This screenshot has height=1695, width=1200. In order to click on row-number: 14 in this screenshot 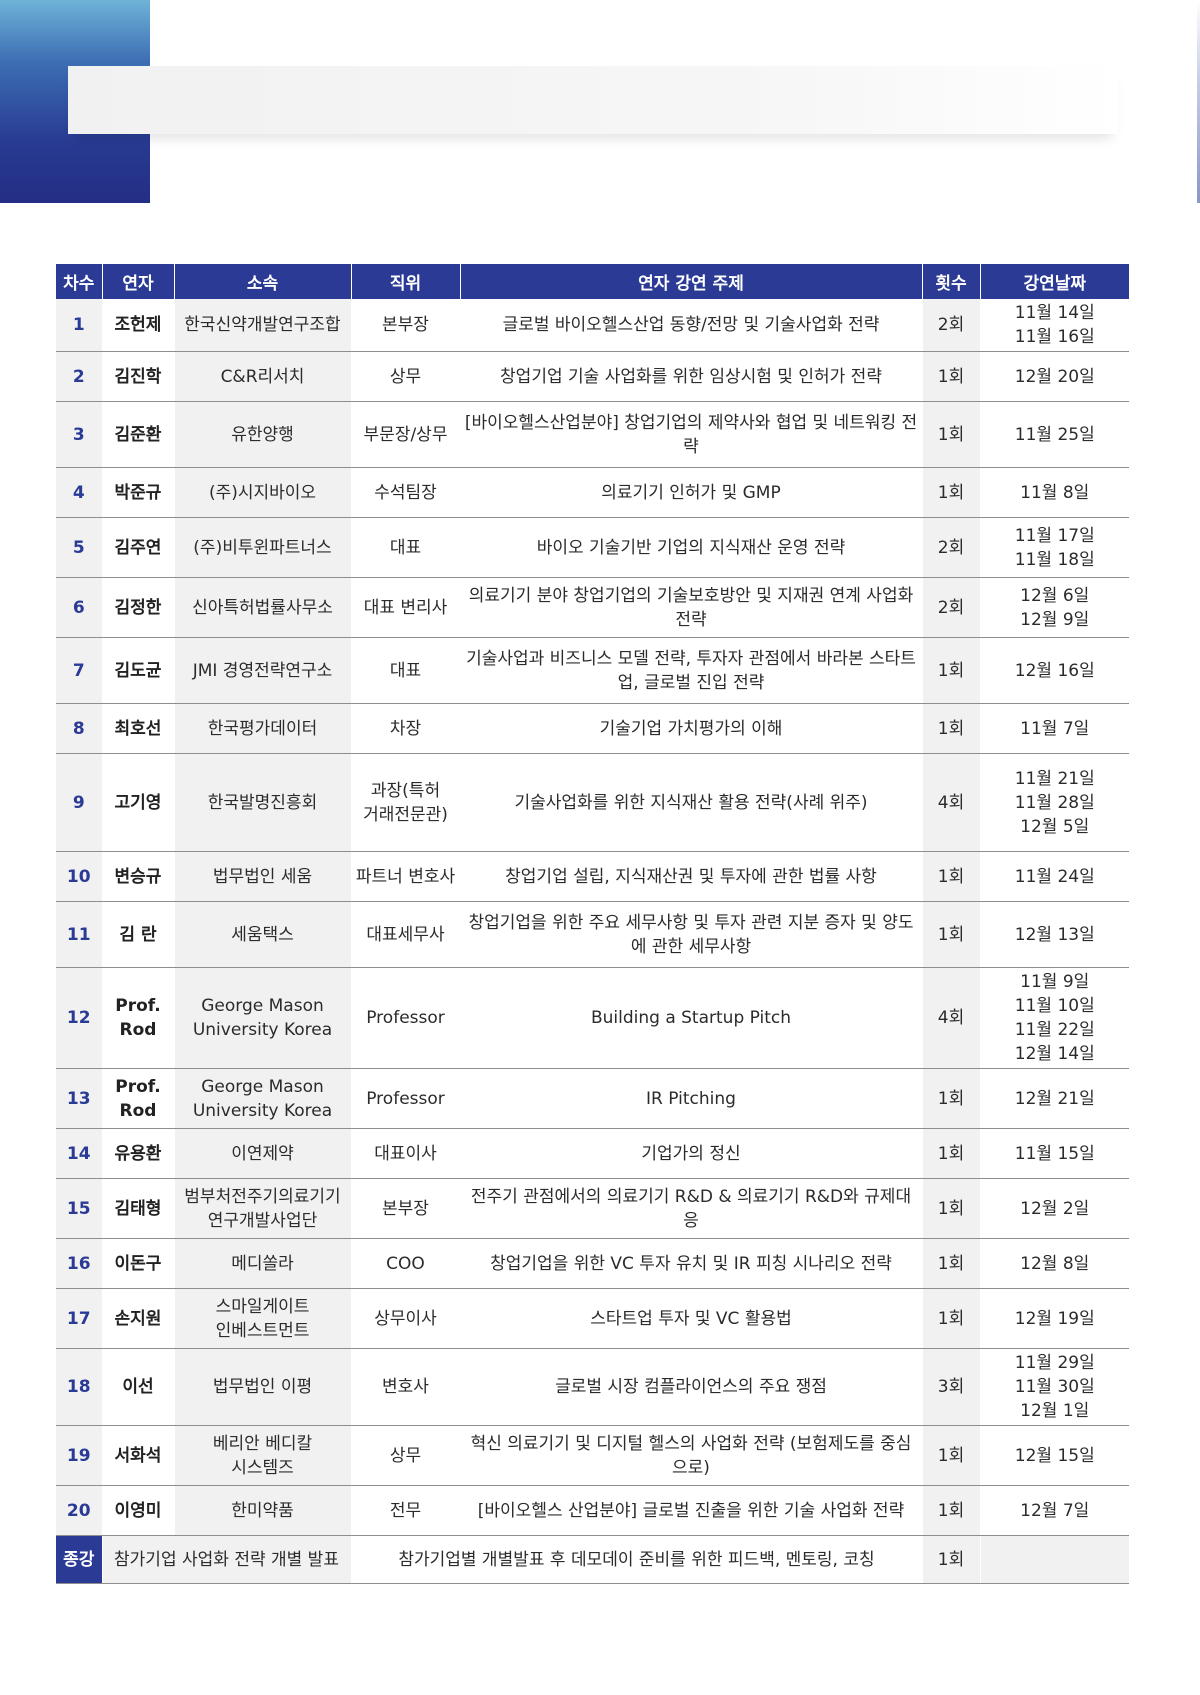, I will do `click(79, 1153)`.